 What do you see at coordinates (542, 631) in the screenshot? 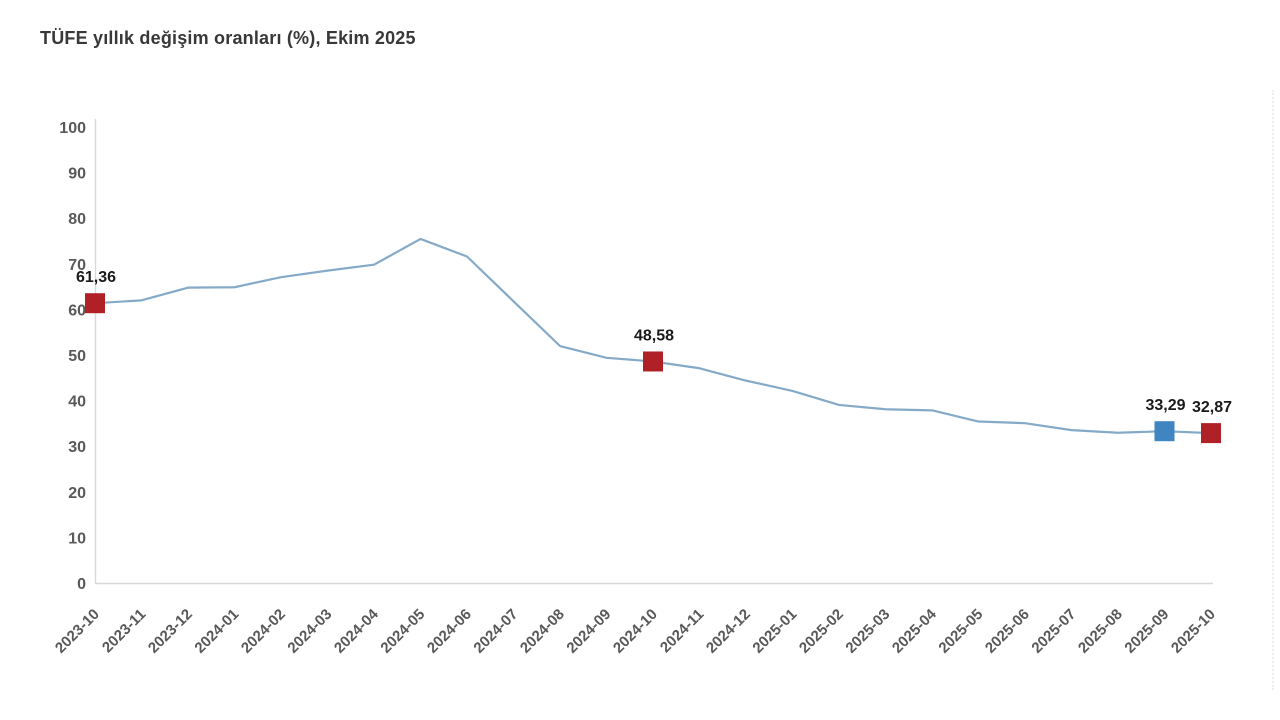
I see `x-tick-label: 2024-08` at bounding box center [542, 631].